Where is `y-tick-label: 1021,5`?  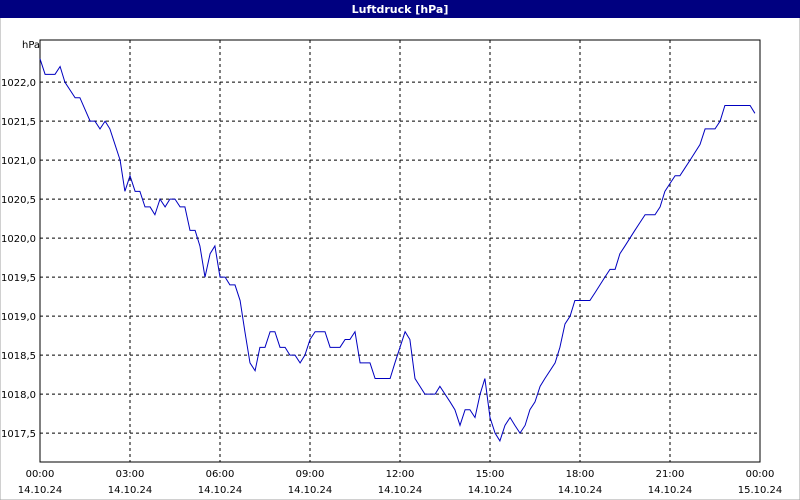
y-tick-label: 1021,5 is located at coordinates (18, 122).